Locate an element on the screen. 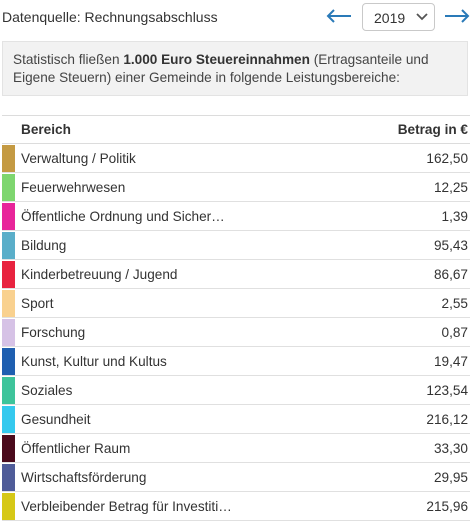 Image resolution: width=470 pixels, height=524 pixels. area-amount: 86,67 is located at coordinates (450, 274).